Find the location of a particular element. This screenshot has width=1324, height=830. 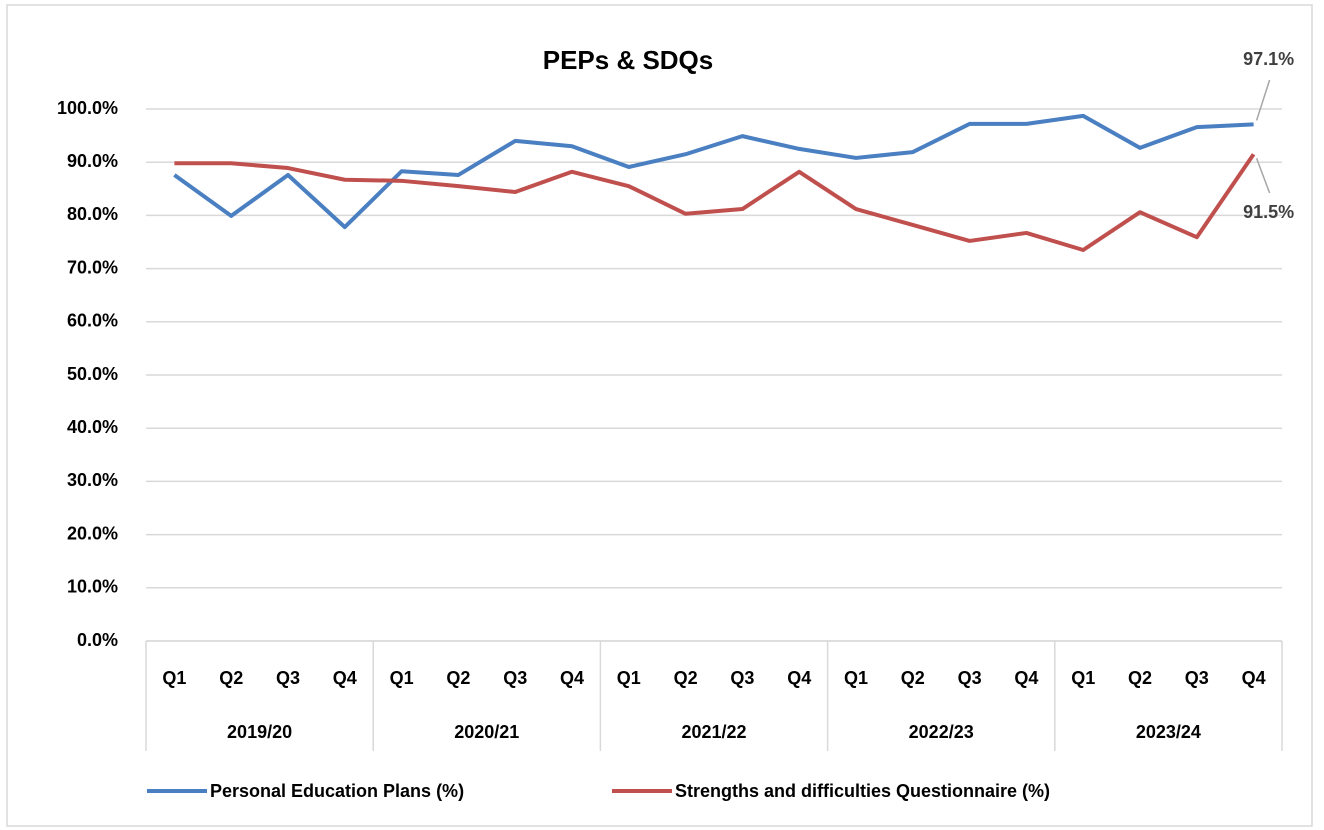

y-tick-label: 30.0% is located at coordinates (92, 480).